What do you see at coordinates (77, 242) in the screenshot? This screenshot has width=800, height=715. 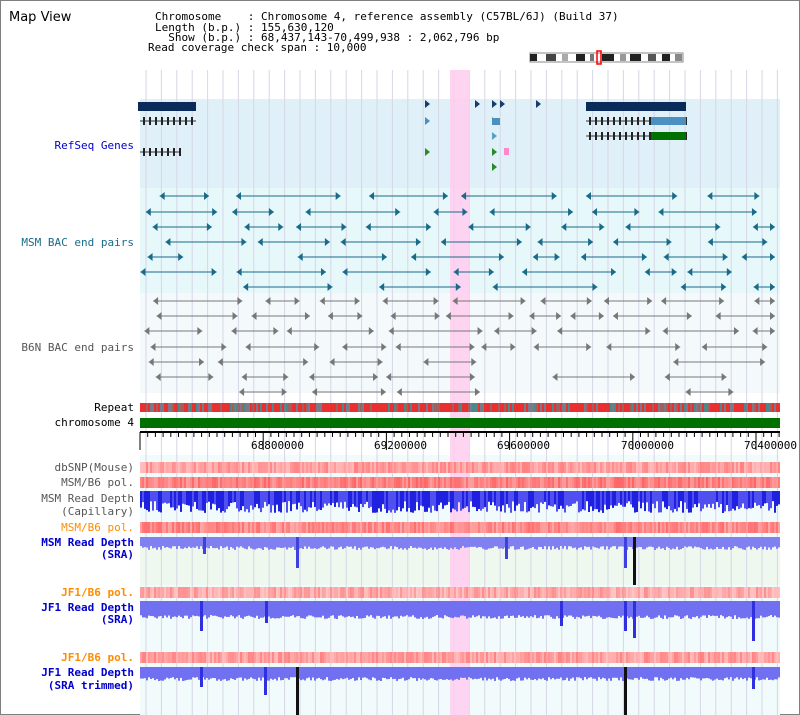 I see `track-label-msm-bac: MSM BAC end pairs` at bounding box center [77, 242].